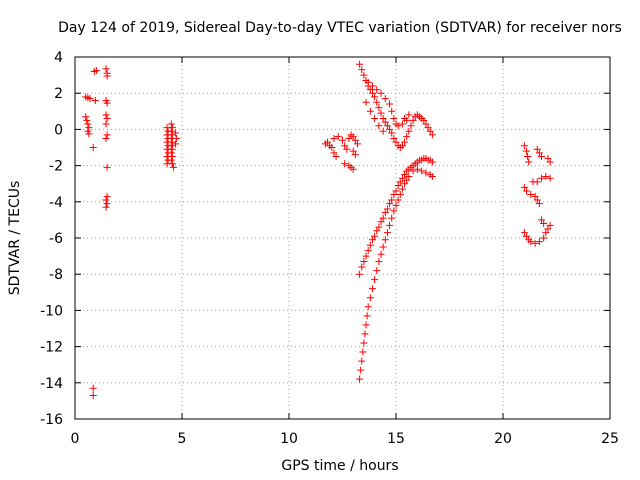 Image resolution: width=640 pixels, height=480 pixels. What do you see at coordinates (339, 466) in the screenshot?
I see `x-axis-label: GPS time / hours` at bounding box center [339, 466].